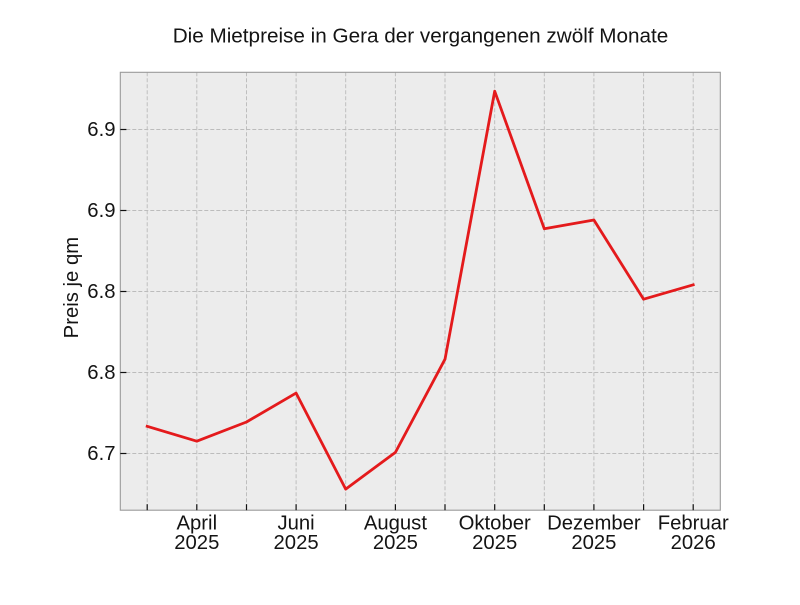 The width and height of the screenshot is (800, 605). I want to click on svg-text: August, so click(396, 523).